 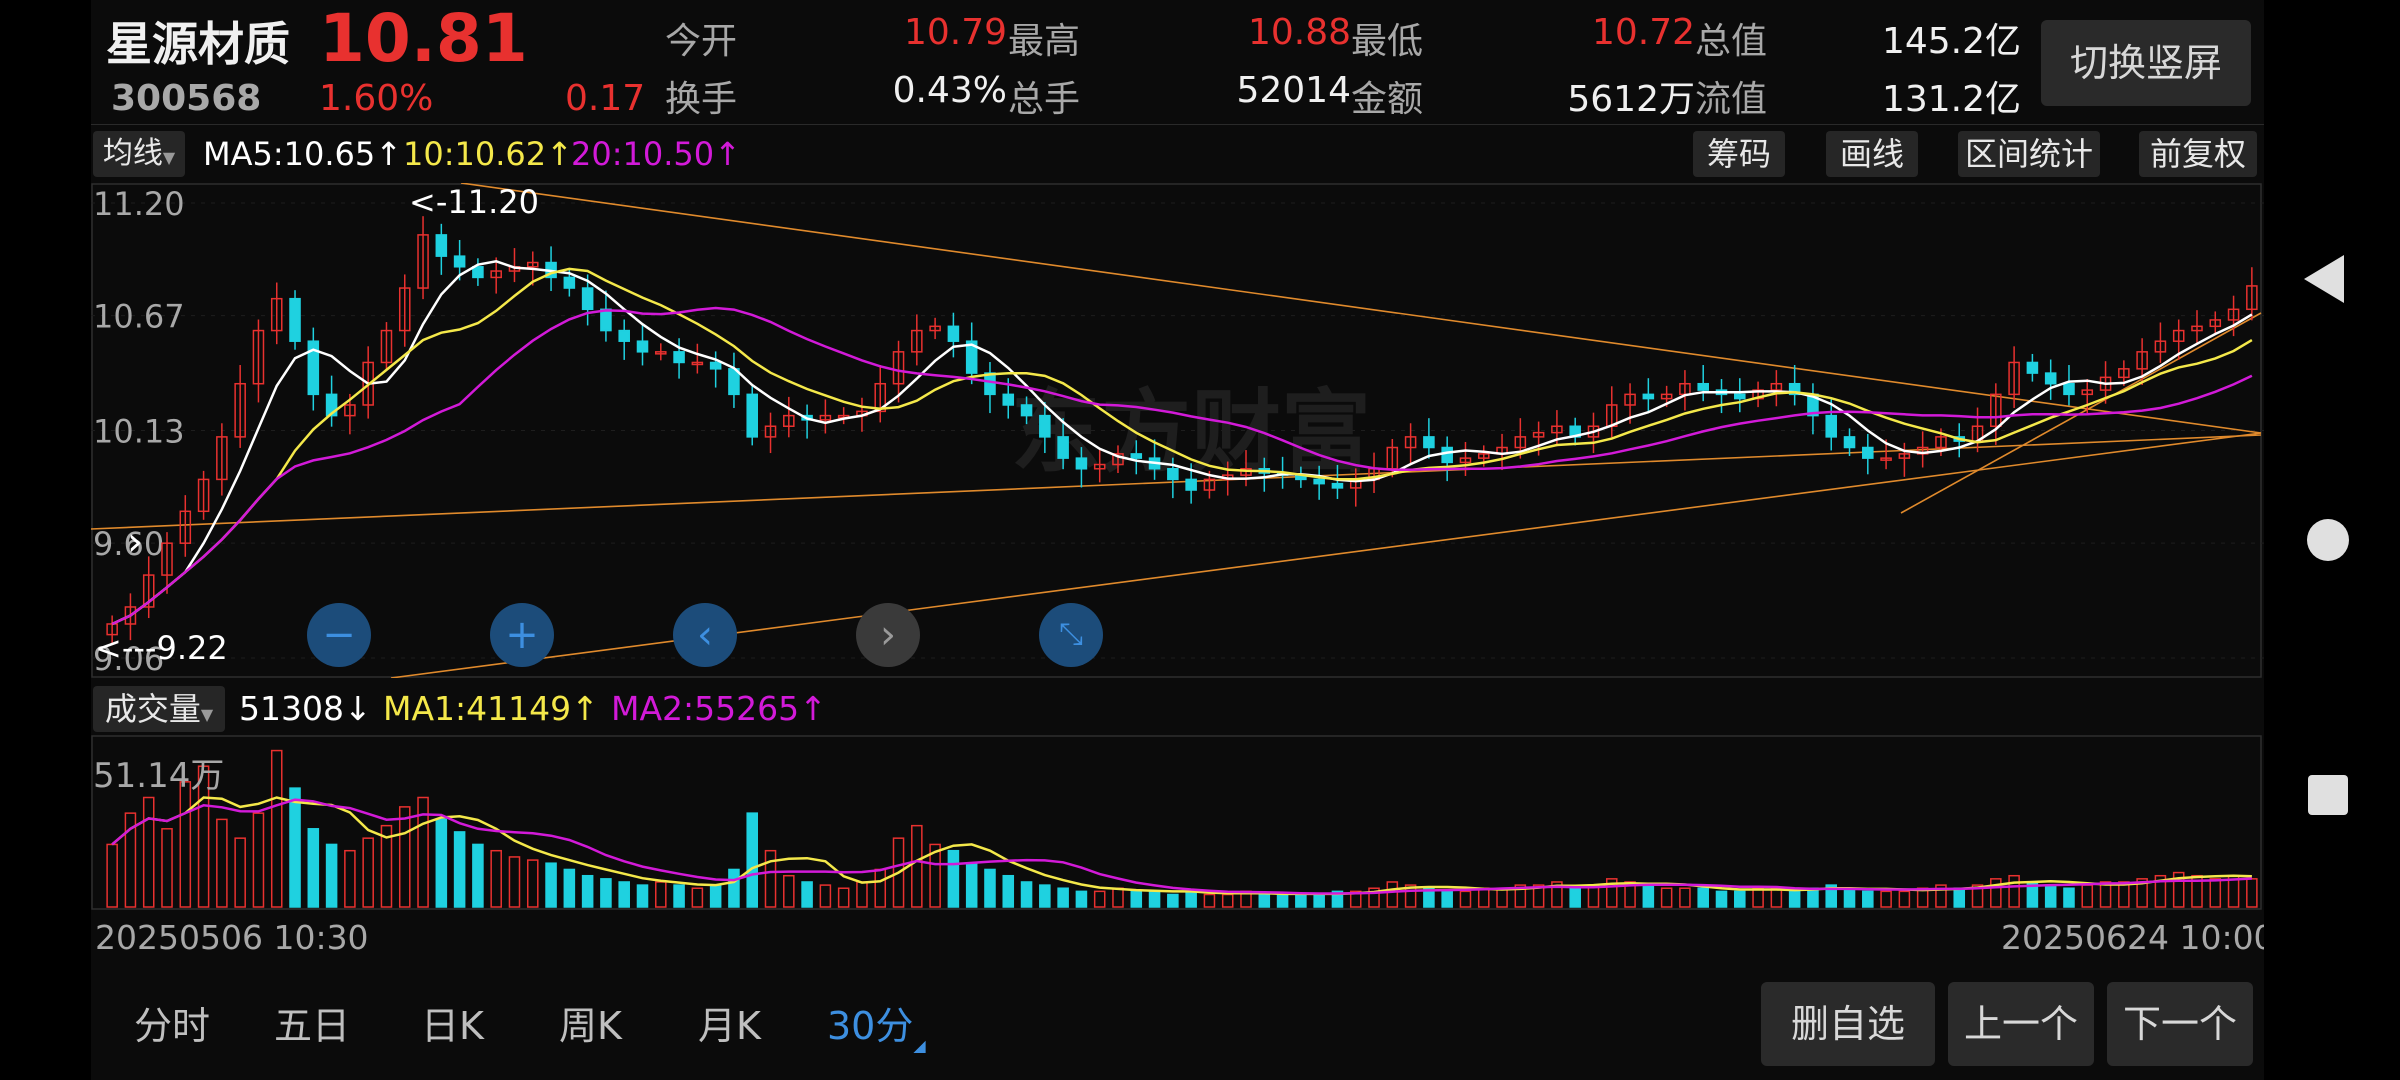 I want to click on recents-icon, so click(x=2328, y=795).